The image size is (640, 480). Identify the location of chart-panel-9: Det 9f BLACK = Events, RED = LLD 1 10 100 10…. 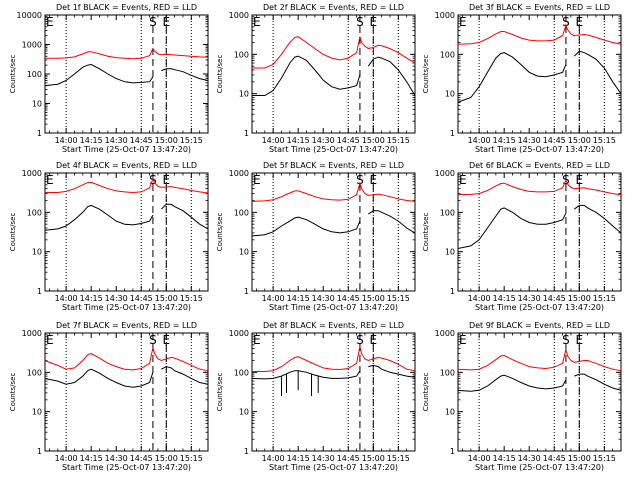
(522, 396).